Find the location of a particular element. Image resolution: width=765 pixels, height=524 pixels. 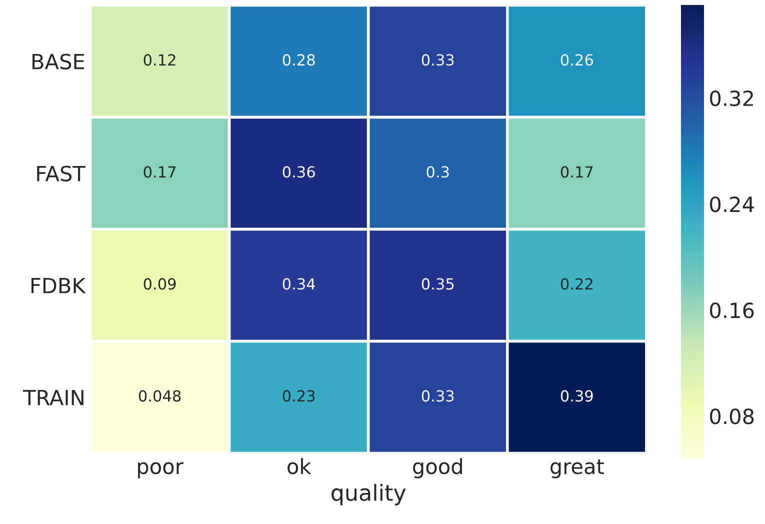

y-tick-label: BASE is located at coordinates (58, 62).